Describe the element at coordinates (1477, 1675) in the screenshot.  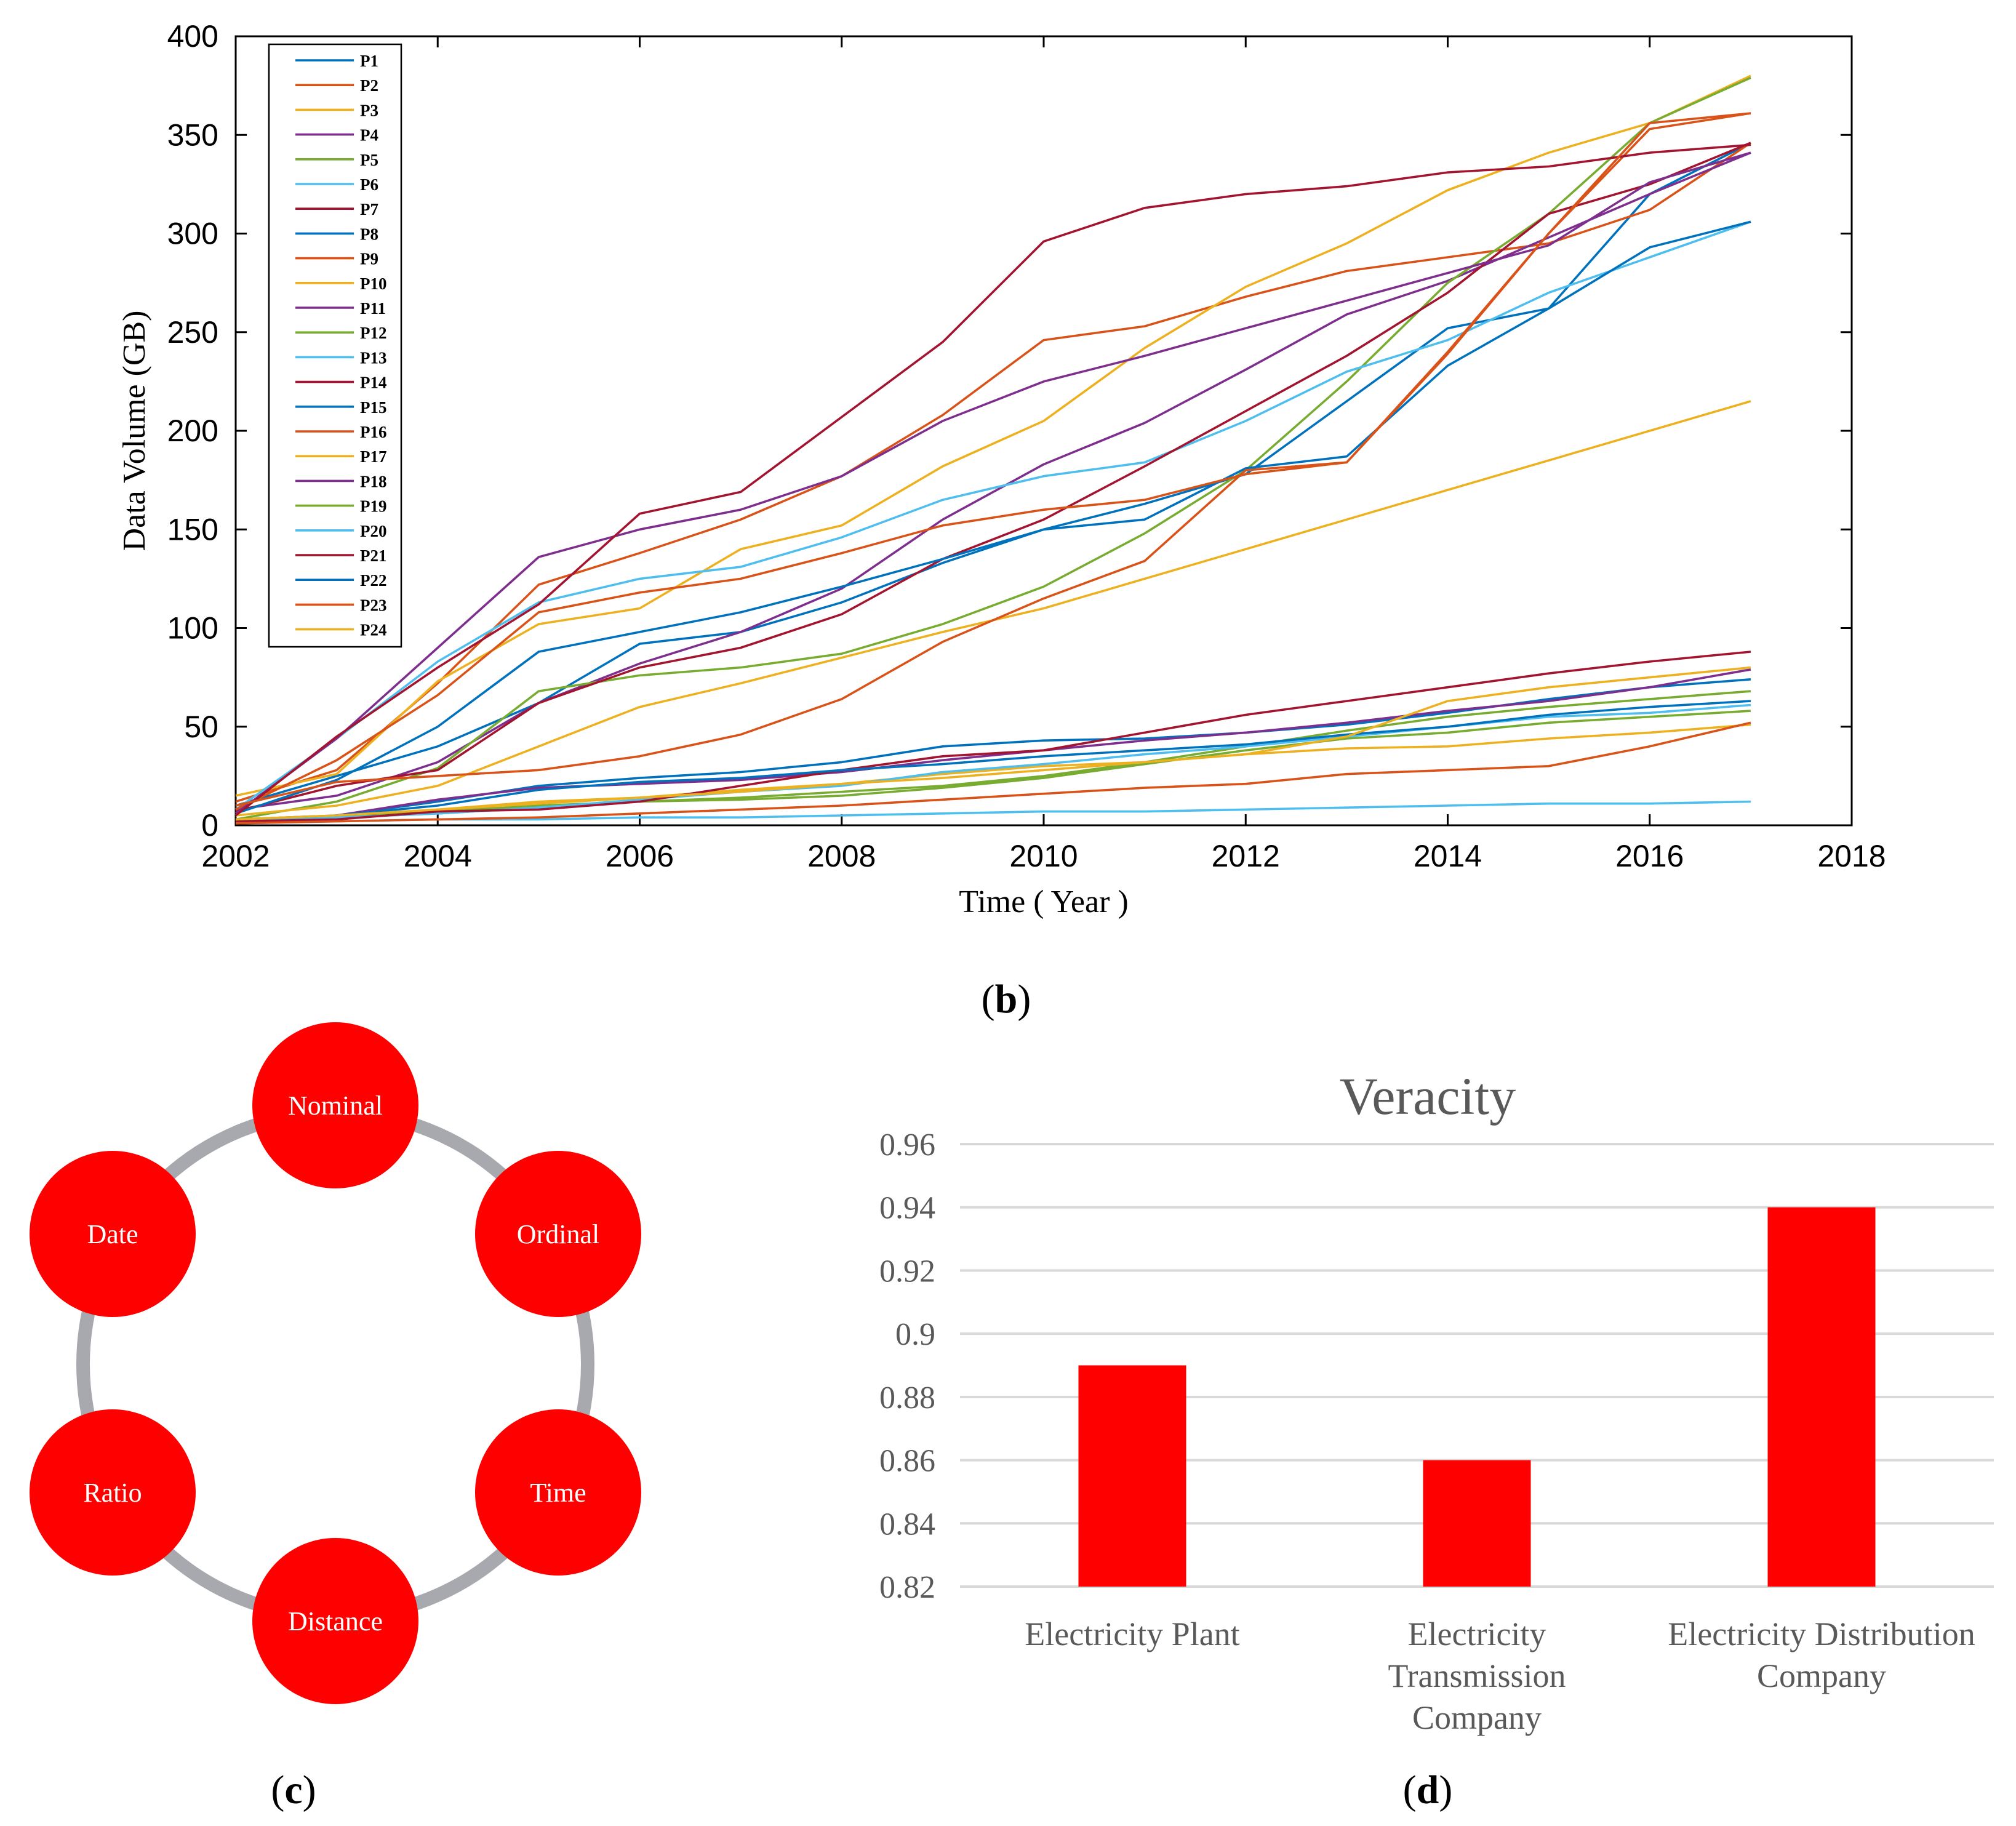
I see `category-label: Transmission` at that location.